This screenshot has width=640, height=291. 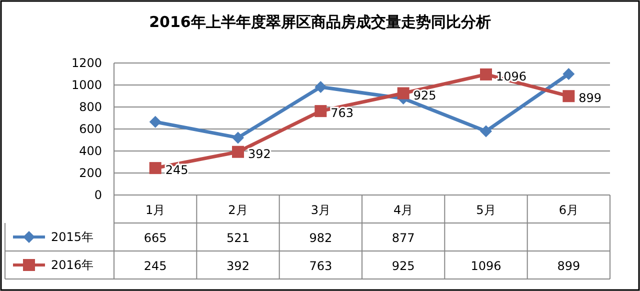 I want to click on data-label: 982, so click(x=320, y=238).